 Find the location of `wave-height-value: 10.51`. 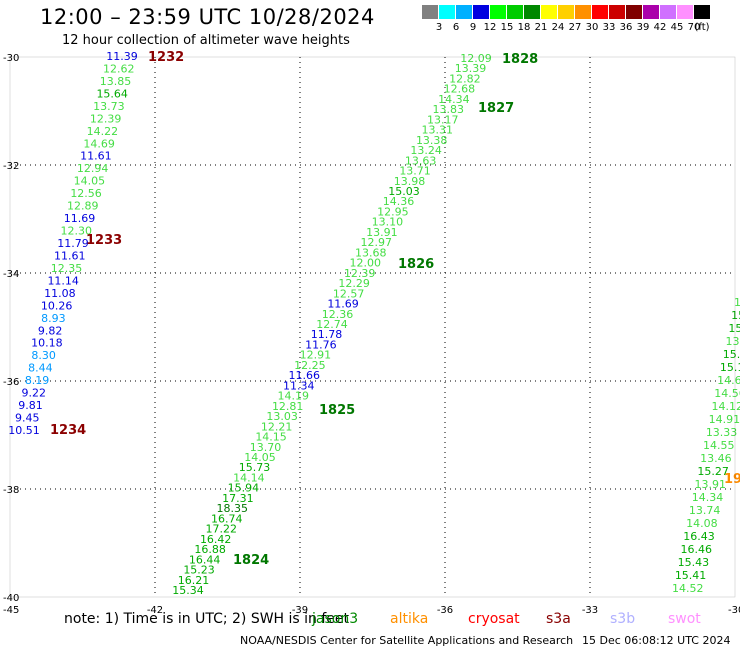

wave-height-value: 10.51 is located at coordinates (24, 430).